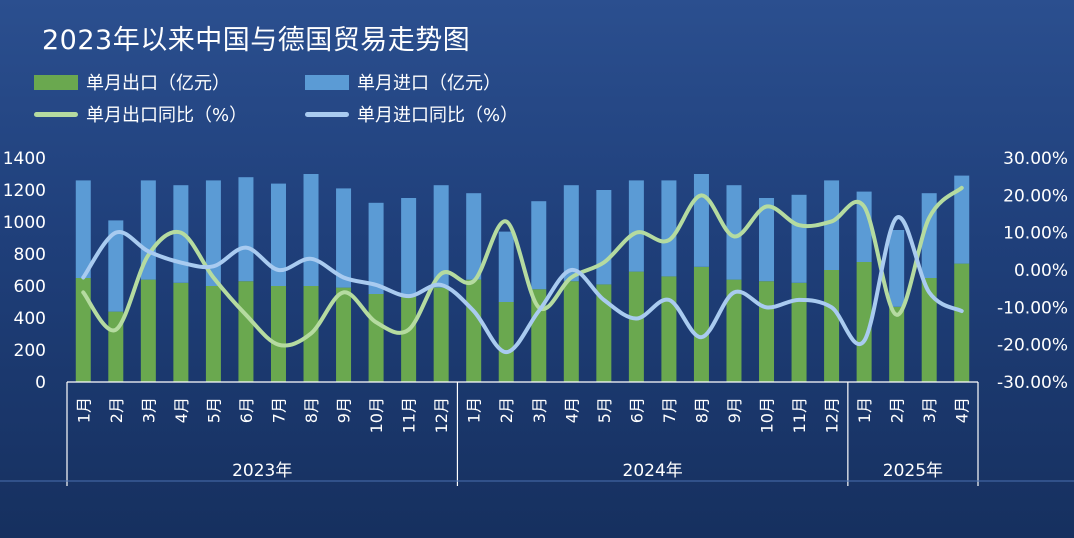 The width and height of the screenshot is (1074, 538). I want to click on legend-label-export-yoy: 单月出口同比（%）, so click(167, 115).